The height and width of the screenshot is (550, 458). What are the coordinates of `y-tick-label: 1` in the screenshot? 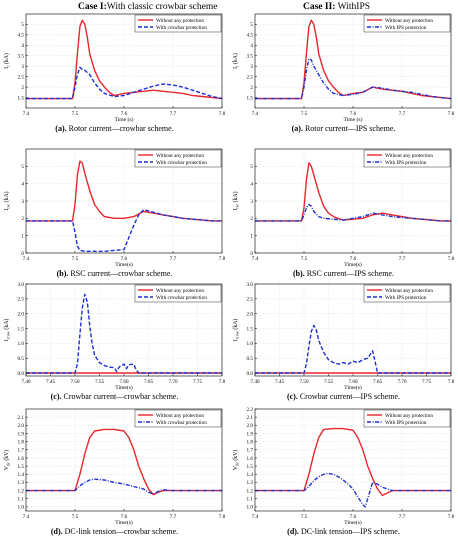 It's located at (251, 236).